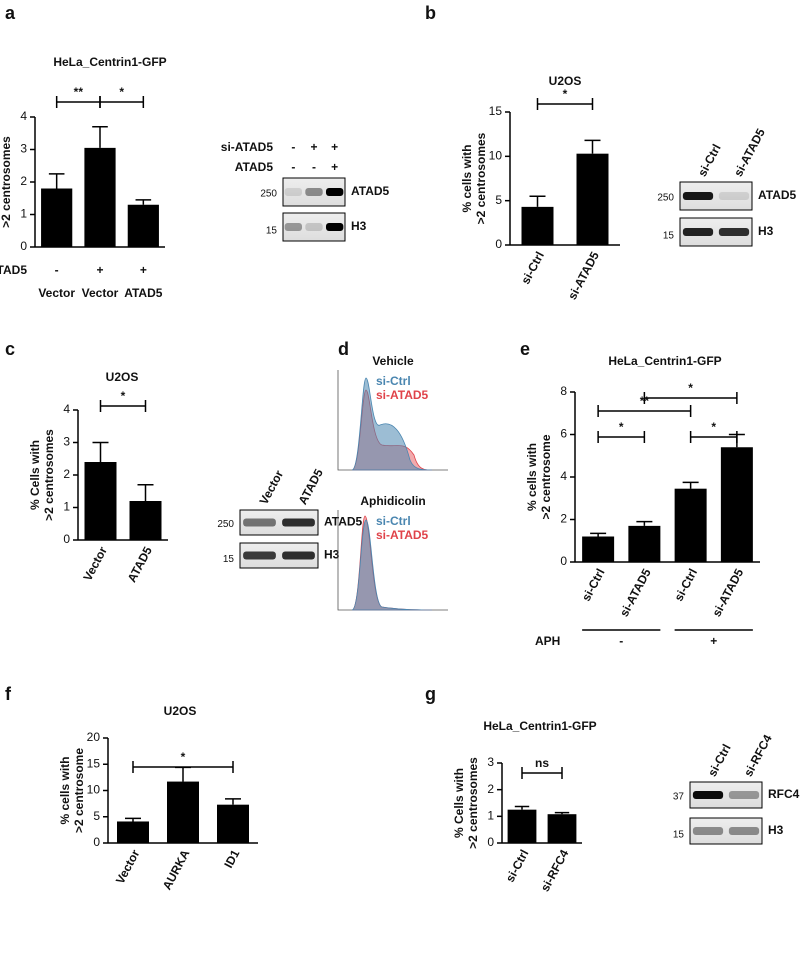  I want to click on y-axis-label: % Cells with, so click(35, 475).